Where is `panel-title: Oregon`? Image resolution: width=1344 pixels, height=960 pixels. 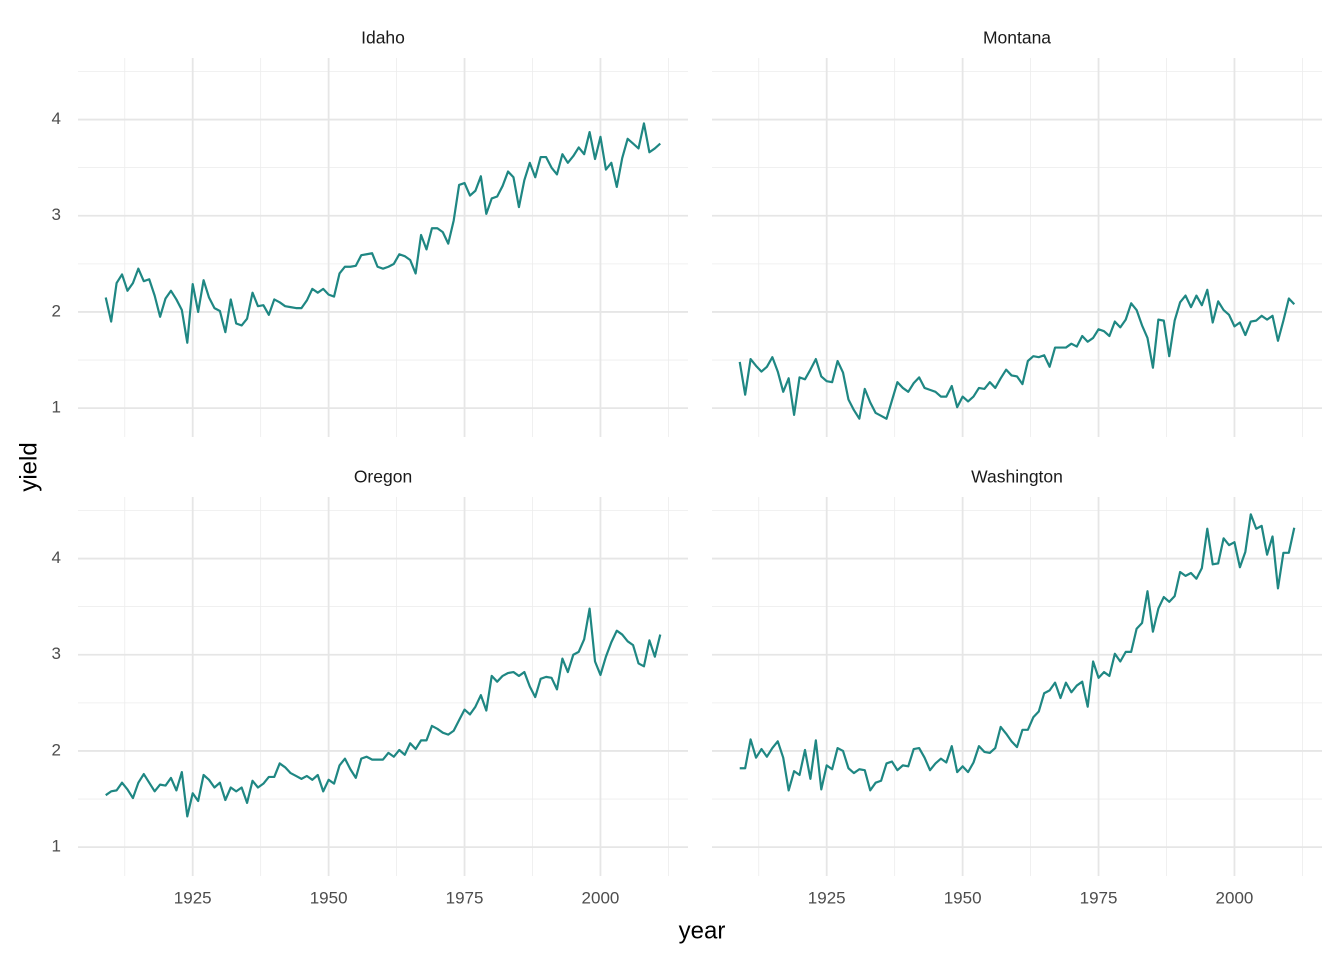
panel-title: Oregon is located at coordinates (383, 477).